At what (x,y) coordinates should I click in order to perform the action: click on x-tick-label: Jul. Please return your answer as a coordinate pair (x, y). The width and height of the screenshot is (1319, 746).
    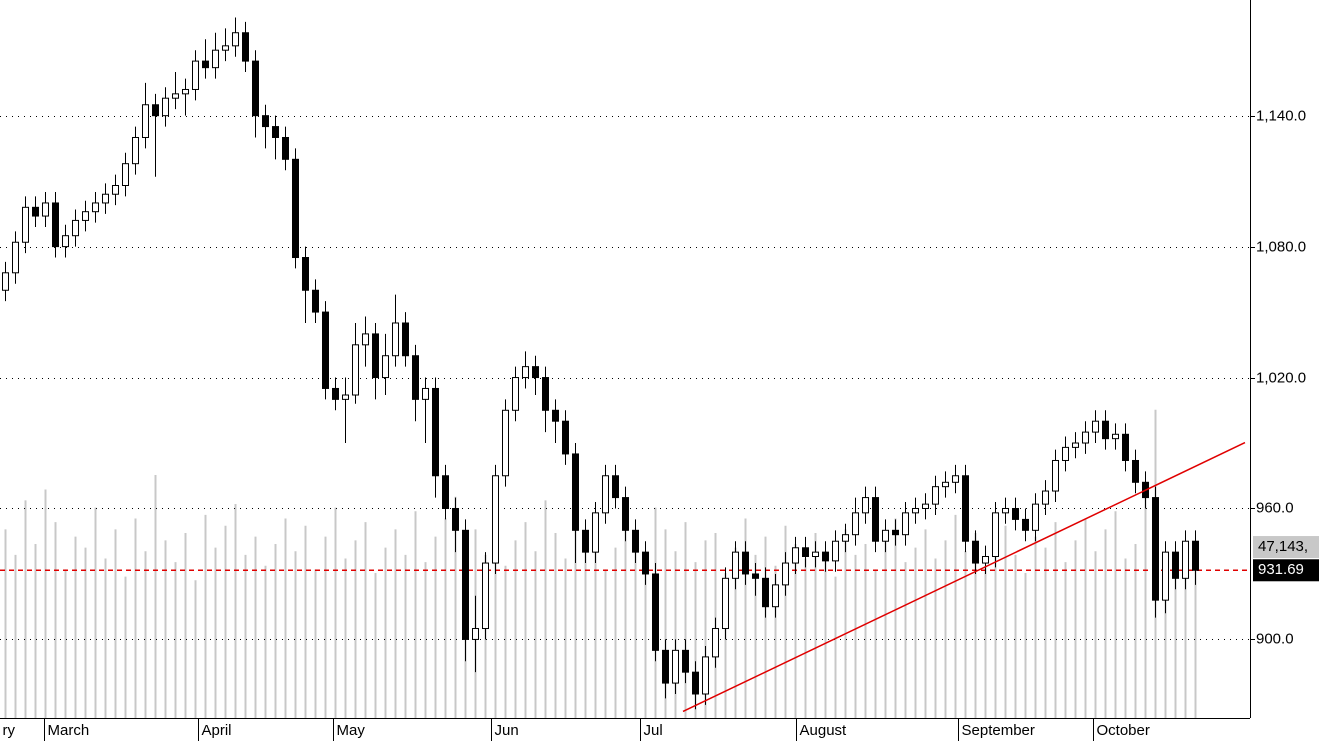
    Looking at the image, I should click on (653, 730).